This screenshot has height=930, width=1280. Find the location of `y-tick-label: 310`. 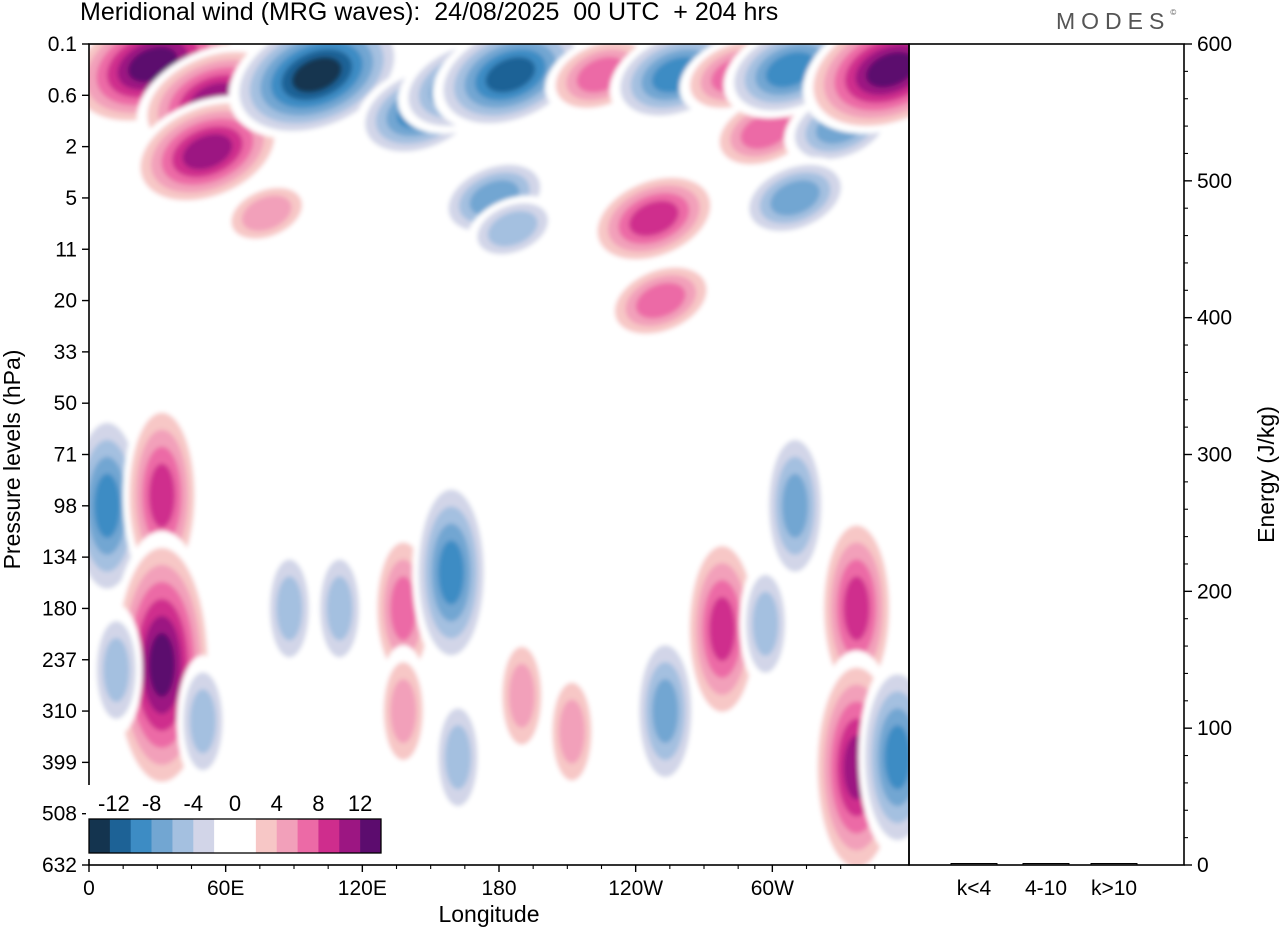

y-tick-label: 310 is located at coordinates (59, 711).